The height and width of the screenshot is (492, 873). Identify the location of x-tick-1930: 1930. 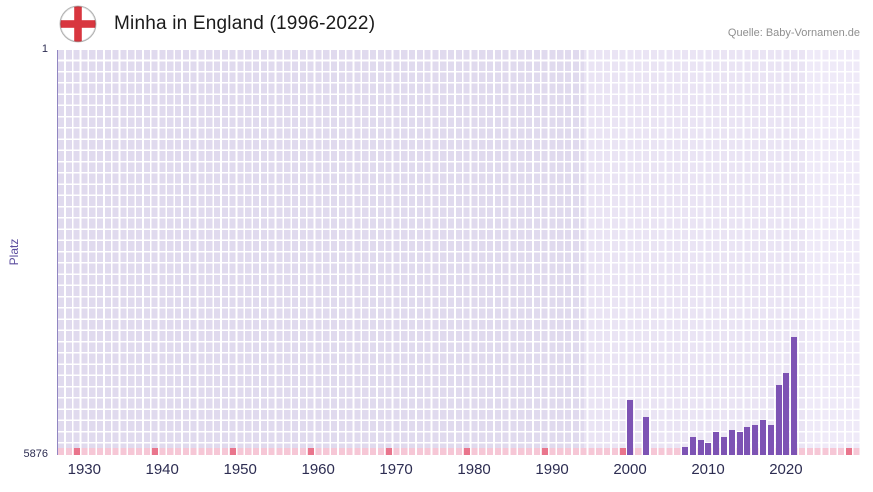
(84, 469).